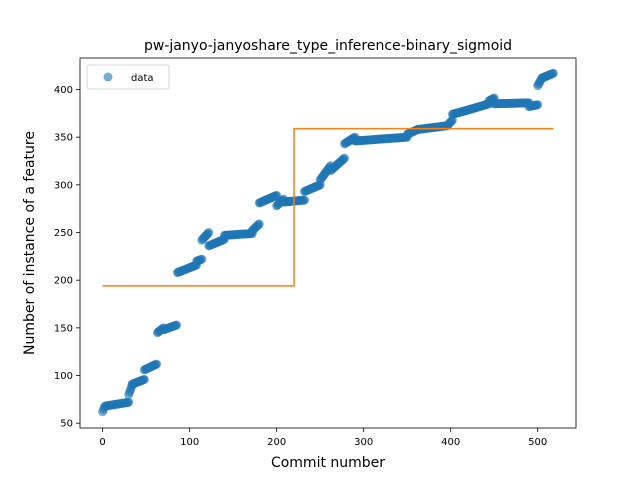 This screenshot has width=640, height=480. I want to click on legend-marker, so click(108, 77).